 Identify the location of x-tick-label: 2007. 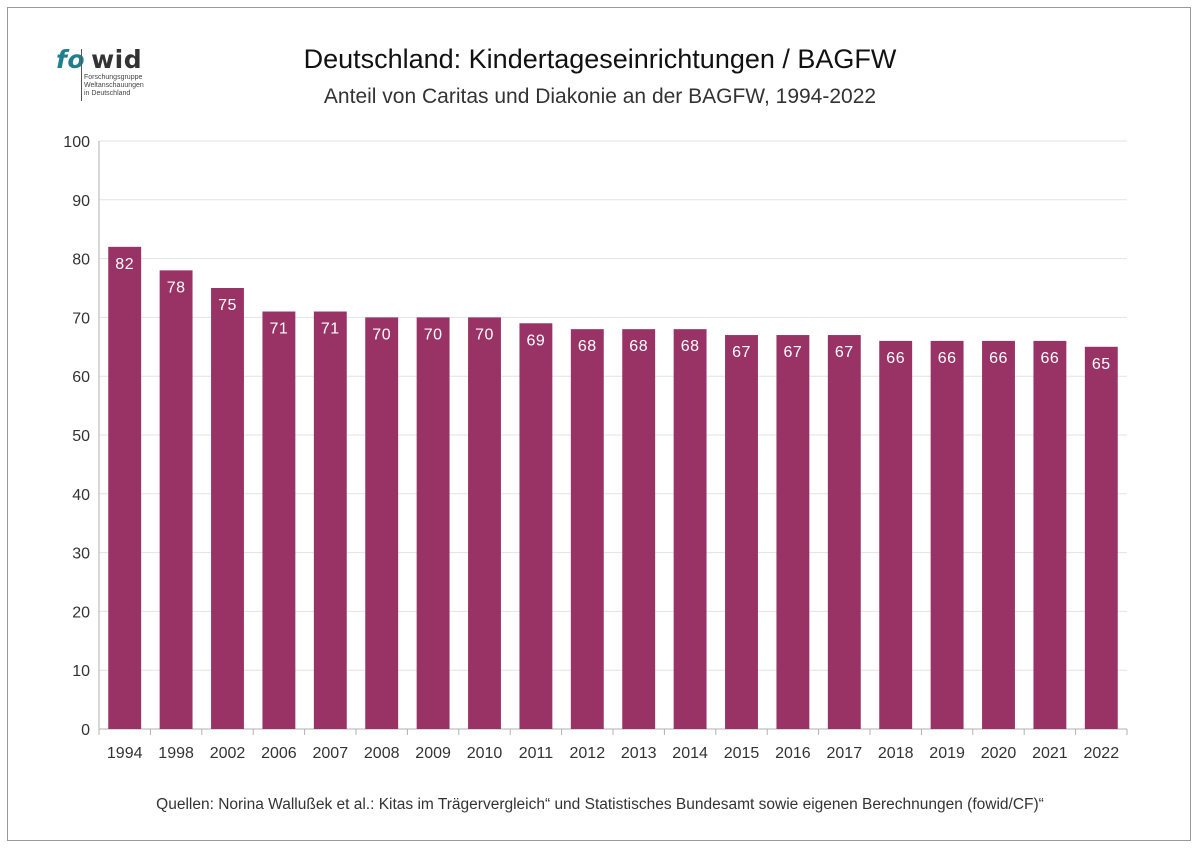
(331, 753).